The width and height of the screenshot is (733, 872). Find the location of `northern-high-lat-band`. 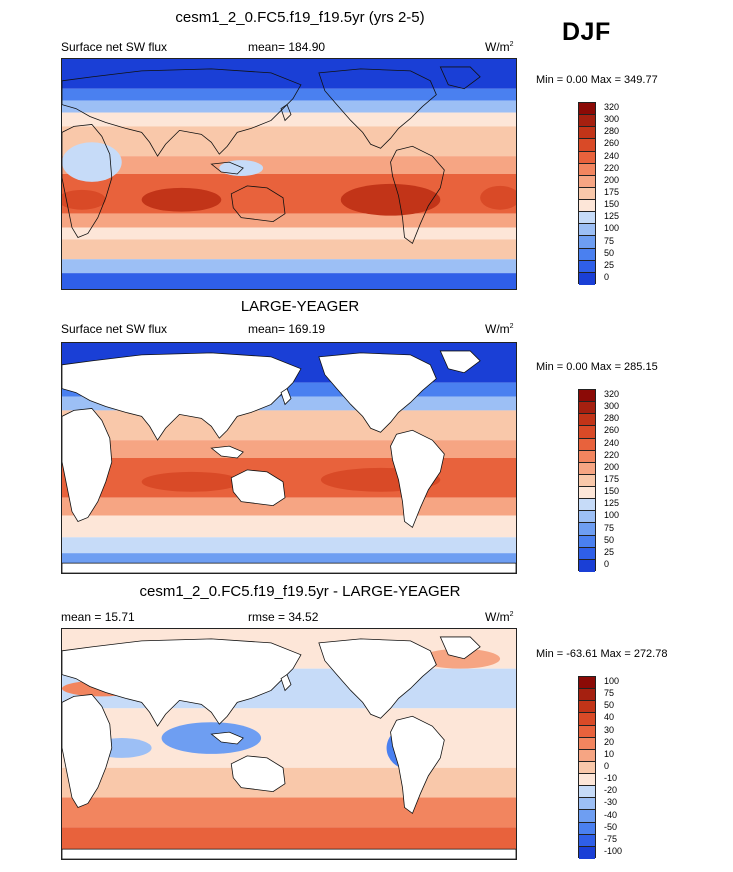

northern-high-lat-band is located at coordinates (289, 74).